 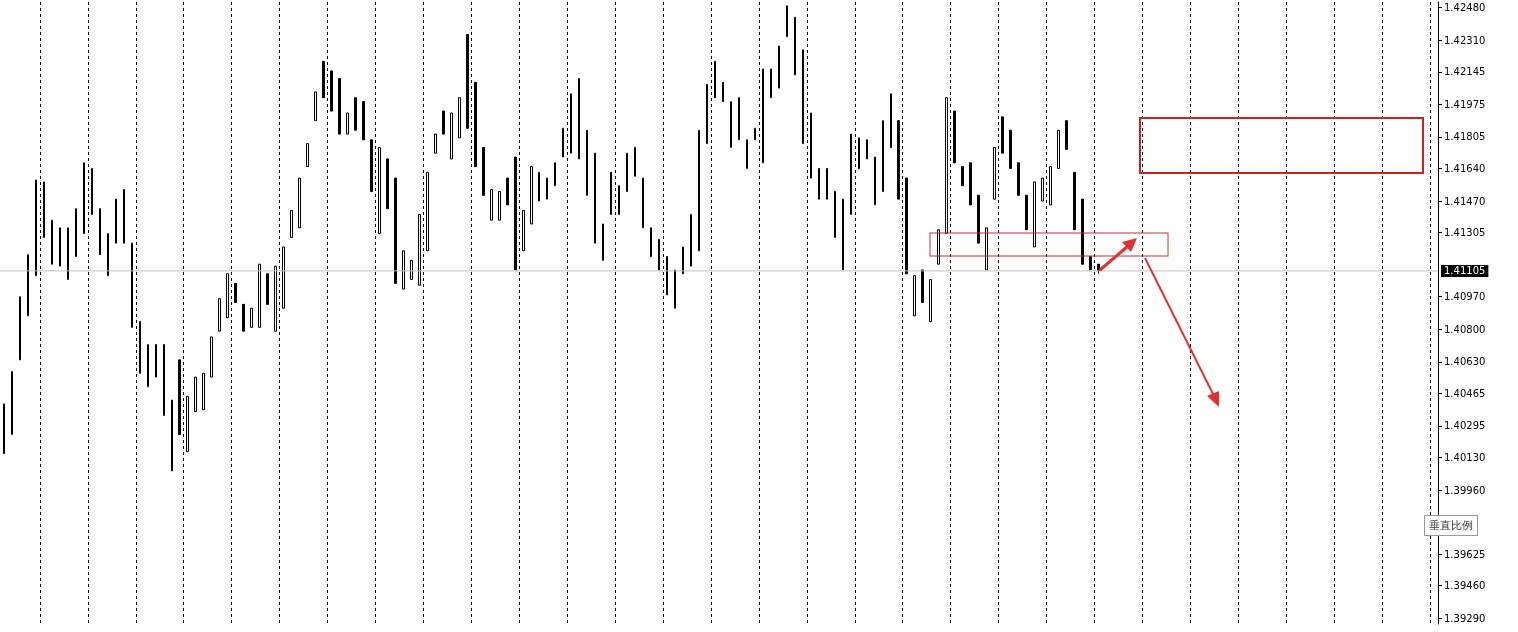 I want to click on y-tick-label: 1.41305, so click(x=1465, y=233).